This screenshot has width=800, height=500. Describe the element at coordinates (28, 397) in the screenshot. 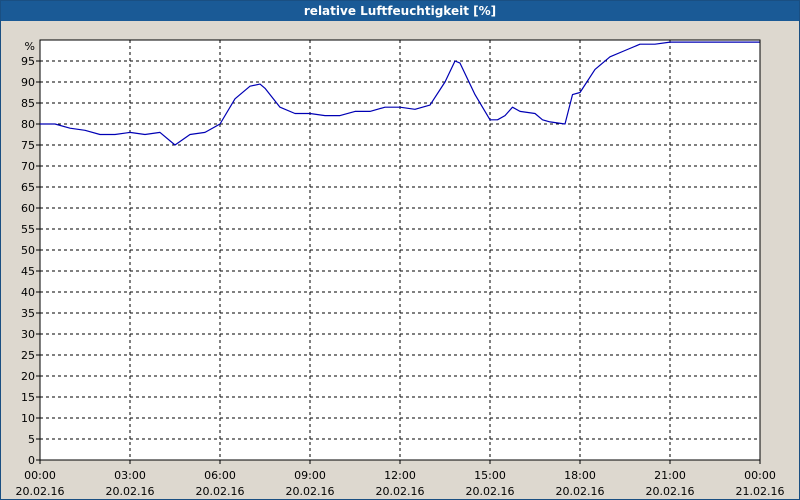

I see `y-tick-label: 15` at that location.